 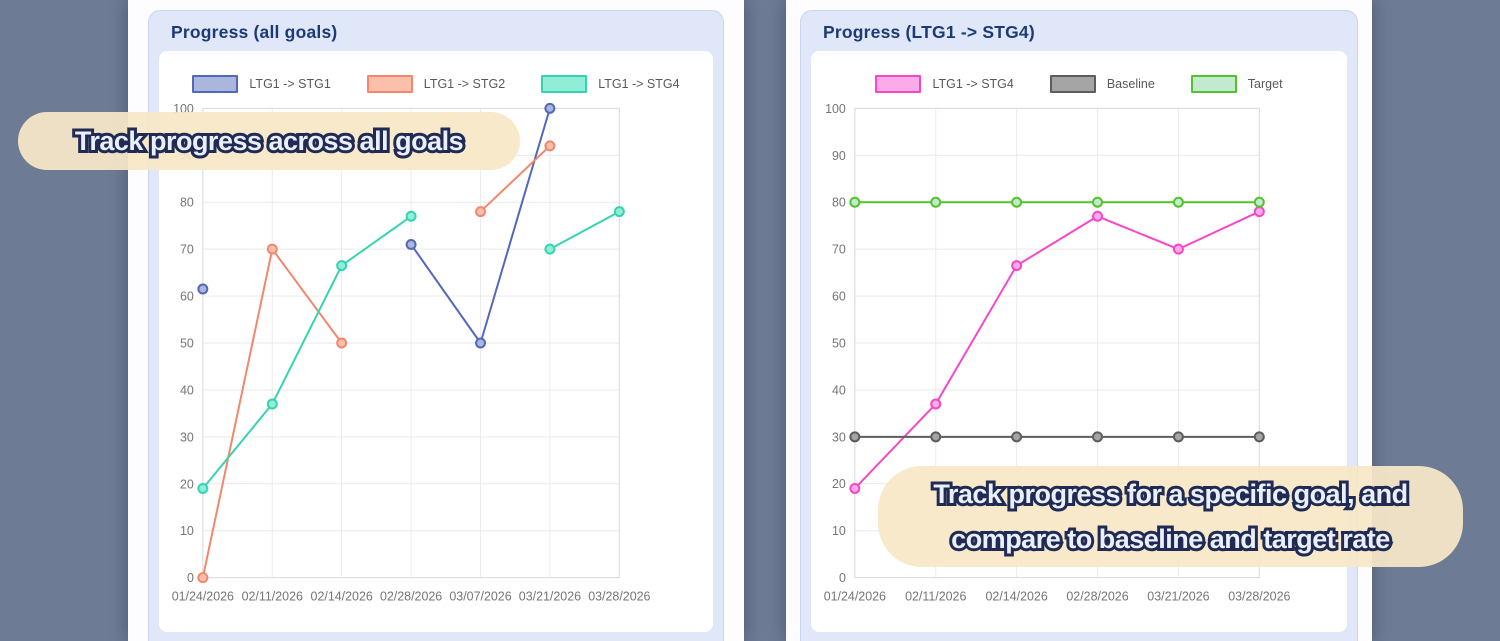 What do you see at coordinates (480, 597) in the screenshot?
I see `svg-text: 03/07/2026` at bounding box center [480, 597].